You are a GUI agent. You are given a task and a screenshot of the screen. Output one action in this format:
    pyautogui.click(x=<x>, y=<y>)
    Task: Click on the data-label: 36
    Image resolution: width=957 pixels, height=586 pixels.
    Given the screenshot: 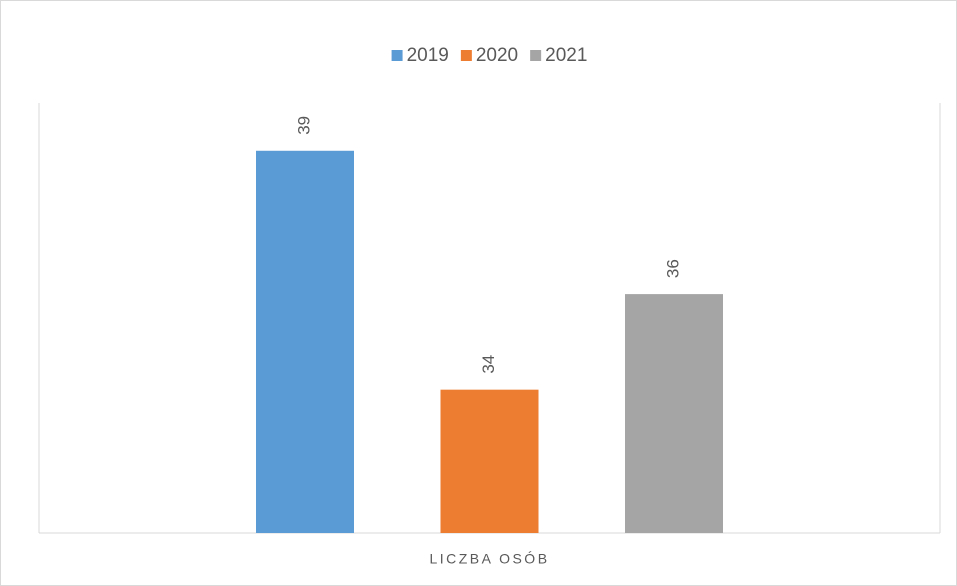 What is the action you would take?
    pyautogui.click(x=672, y=268)
    